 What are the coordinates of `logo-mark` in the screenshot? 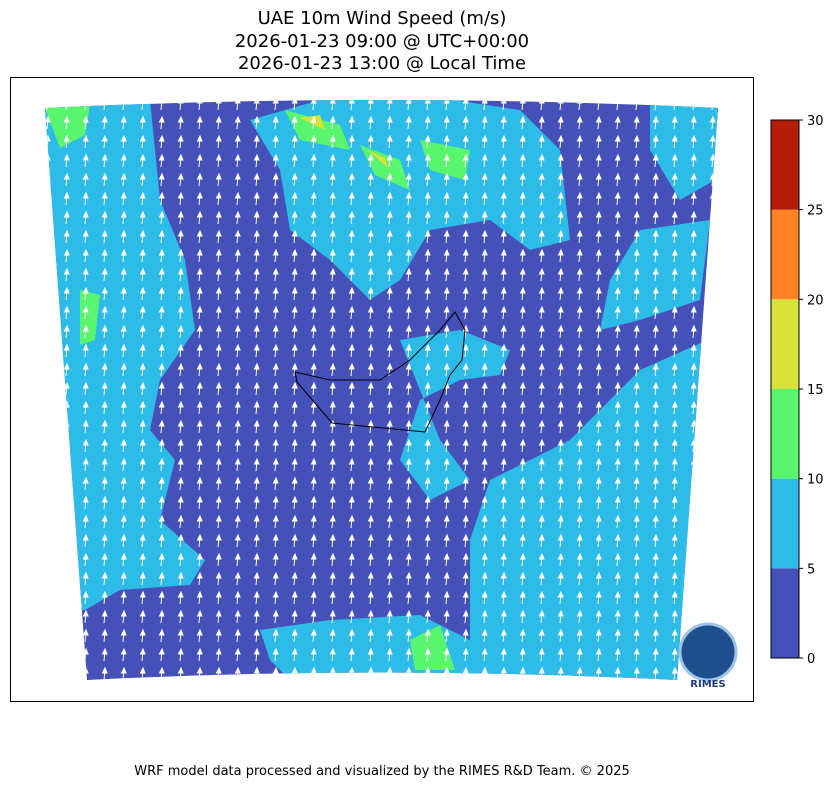 It's located at (708, 652).